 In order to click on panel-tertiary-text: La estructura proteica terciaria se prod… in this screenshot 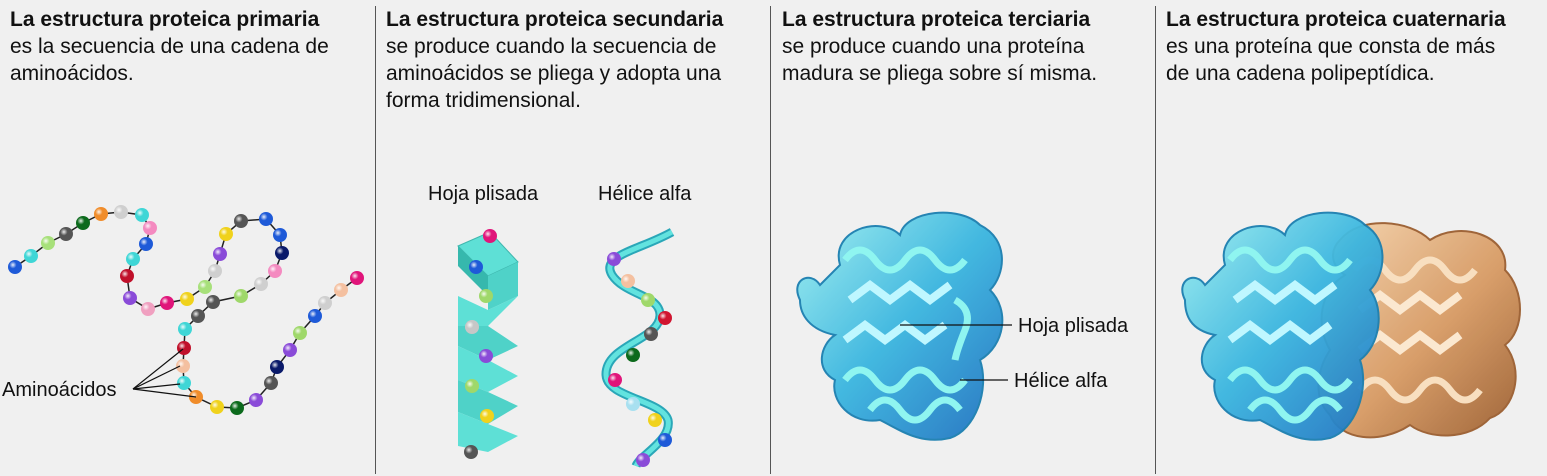, I will do `click(939, 46)`.